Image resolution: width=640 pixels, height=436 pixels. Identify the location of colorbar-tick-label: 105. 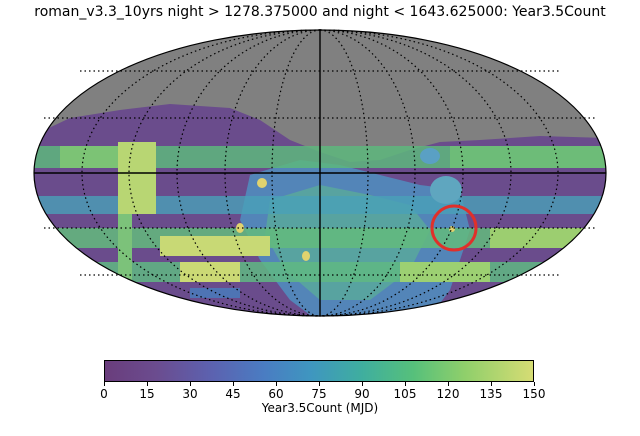
(405, 394).